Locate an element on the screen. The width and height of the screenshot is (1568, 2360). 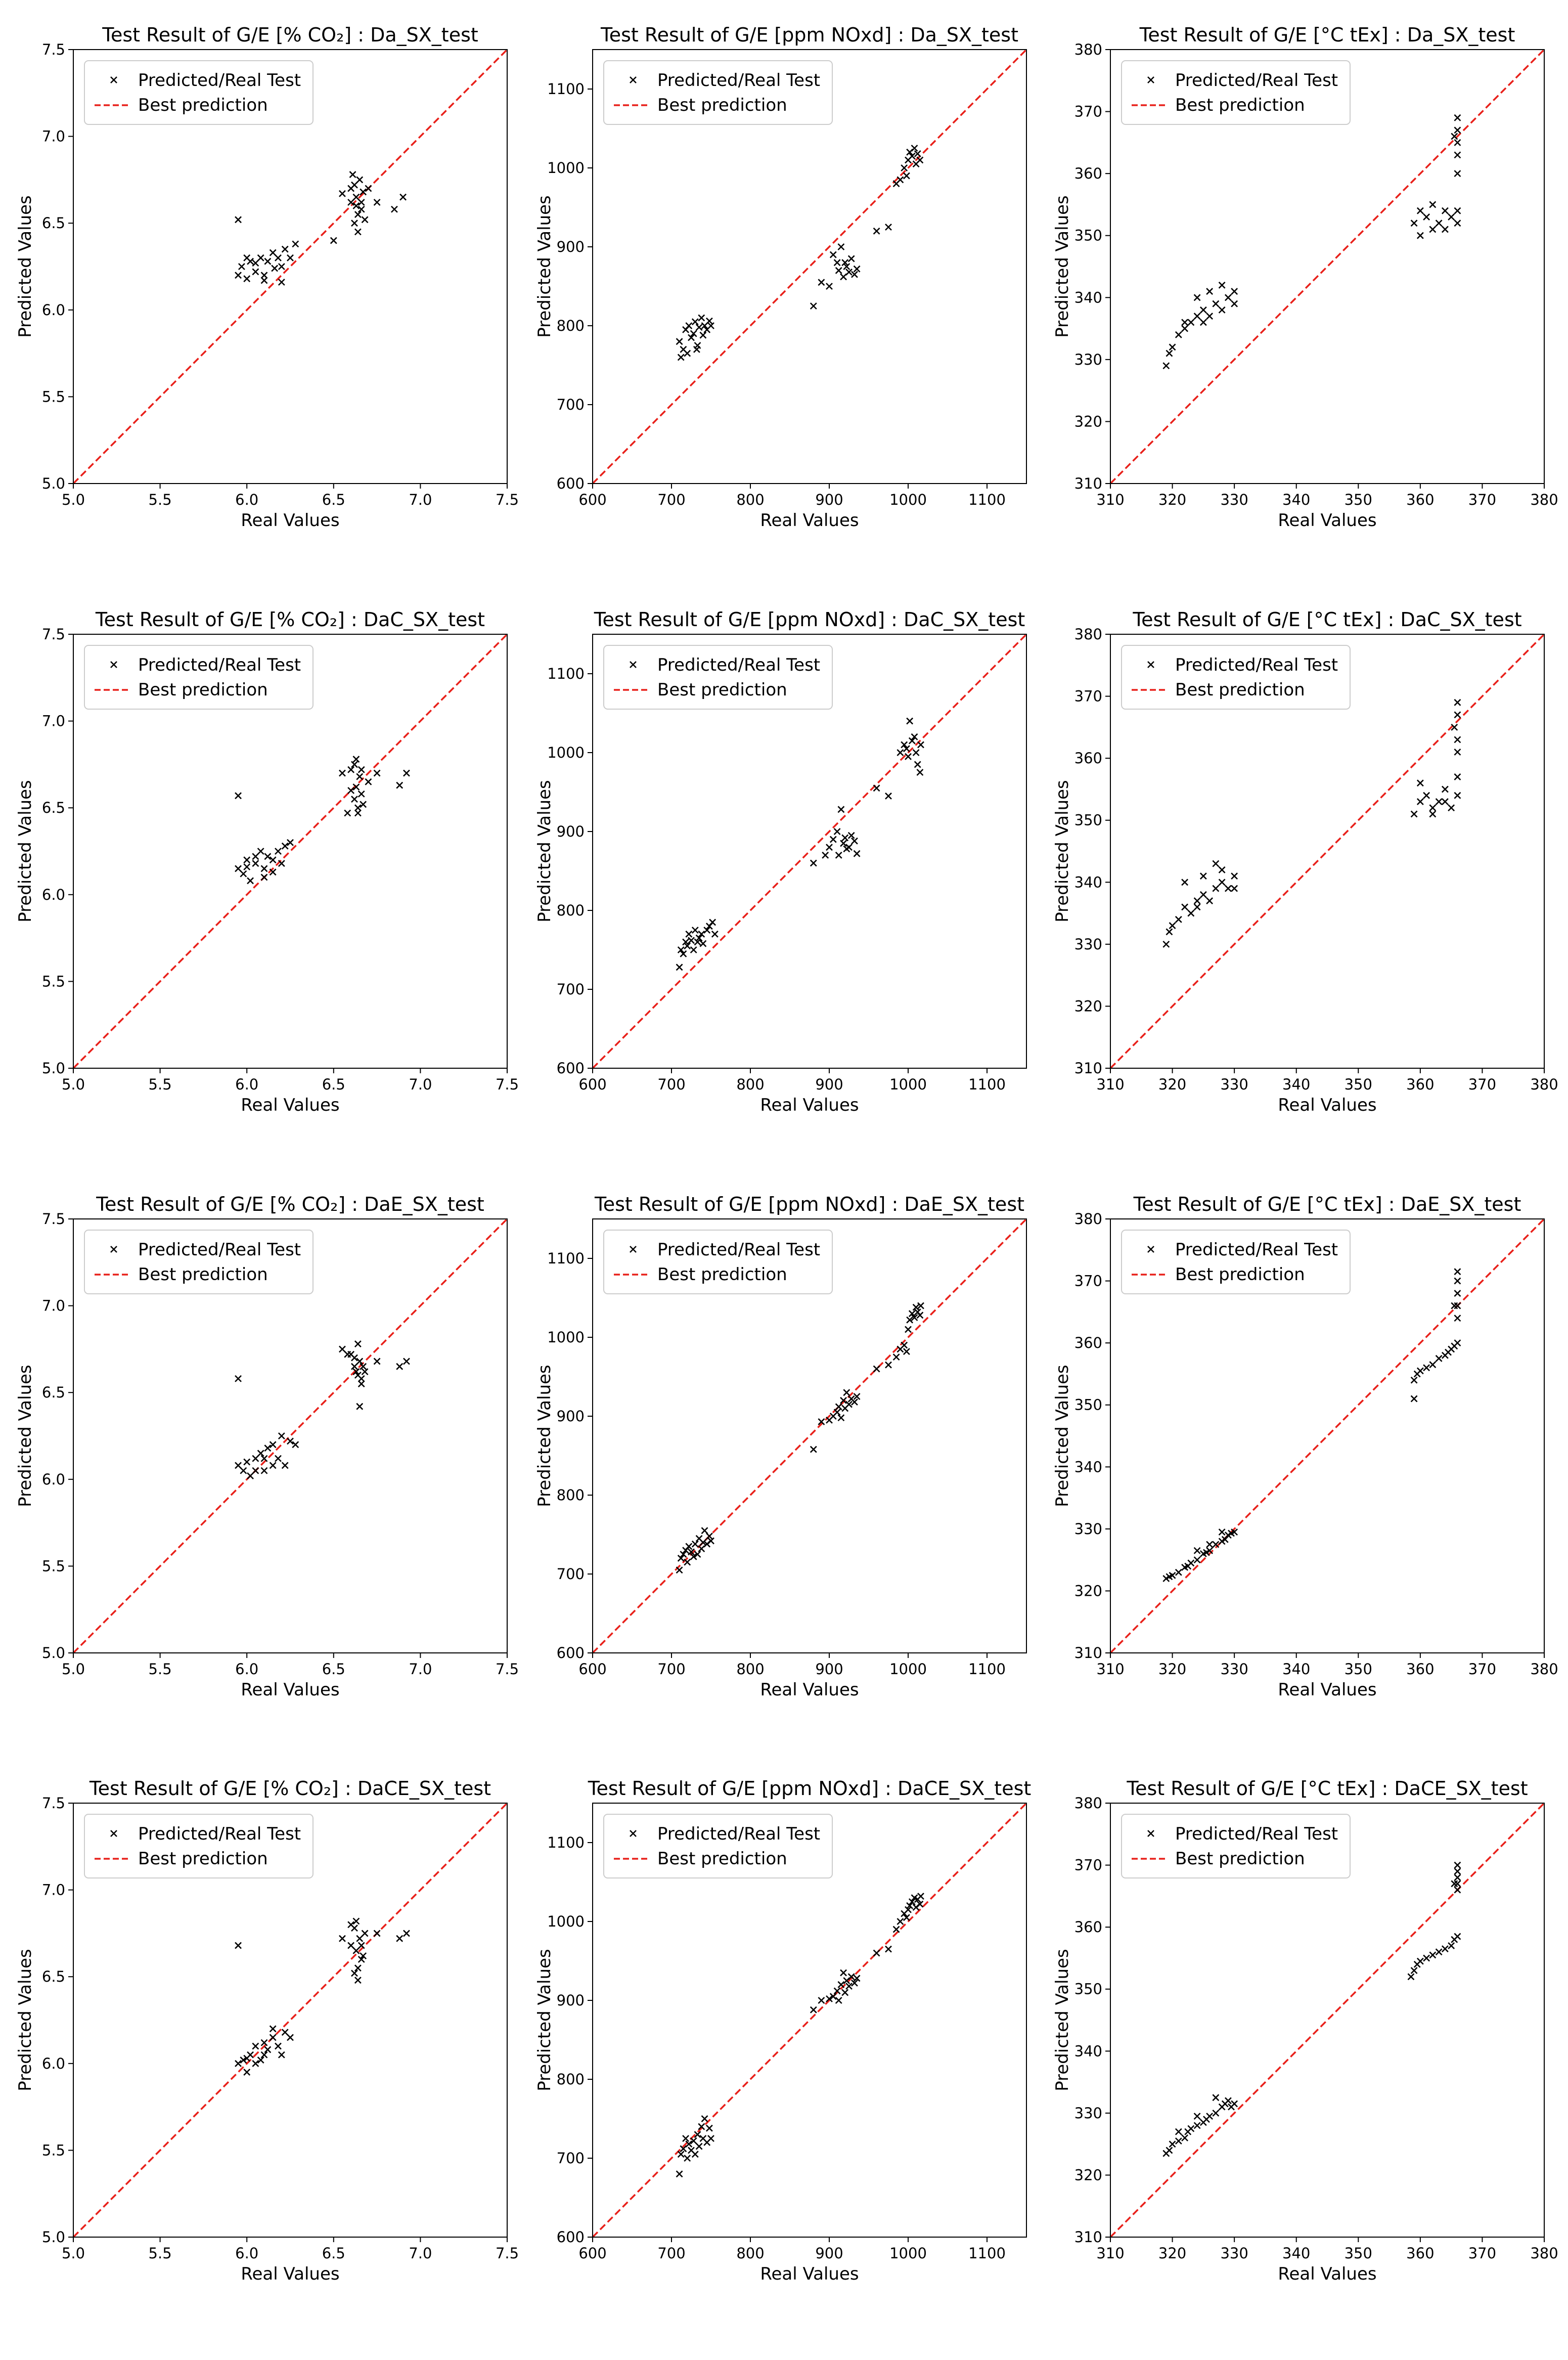
y-tick-label: 380 is located at coordinates (1088, 634).